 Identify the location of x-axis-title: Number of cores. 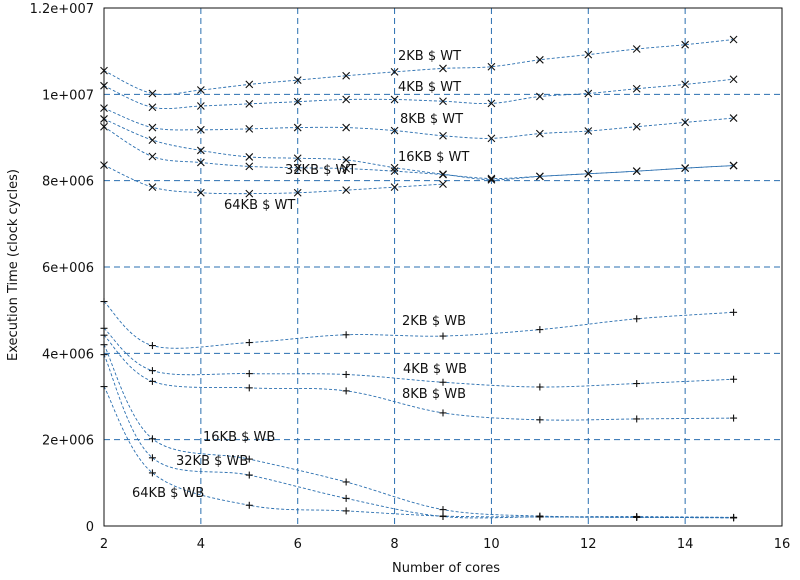
(446, 568).